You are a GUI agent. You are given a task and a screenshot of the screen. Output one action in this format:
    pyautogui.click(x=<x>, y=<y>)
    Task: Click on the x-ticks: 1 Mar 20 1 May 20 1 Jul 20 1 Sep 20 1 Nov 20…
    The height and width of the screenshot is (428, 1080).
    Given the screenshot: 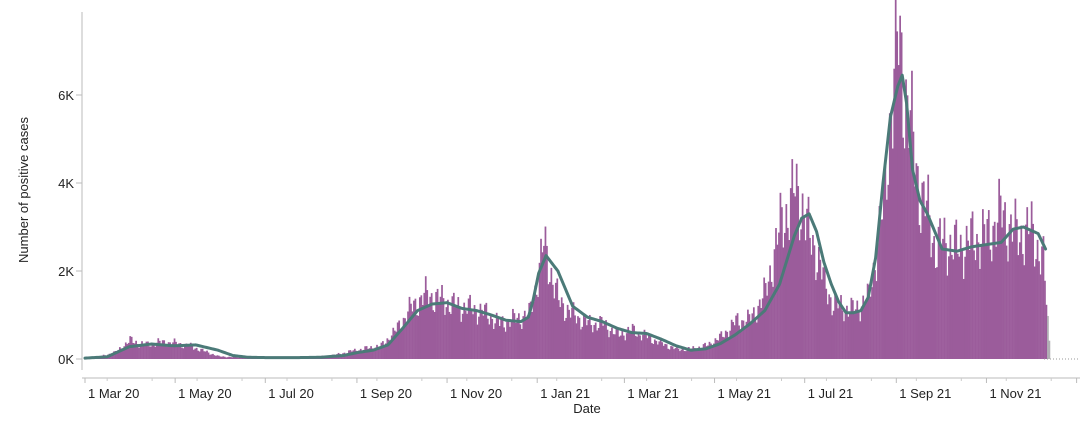 What is the action you would take?
    pyautogui.click(x=581, y=389)
    